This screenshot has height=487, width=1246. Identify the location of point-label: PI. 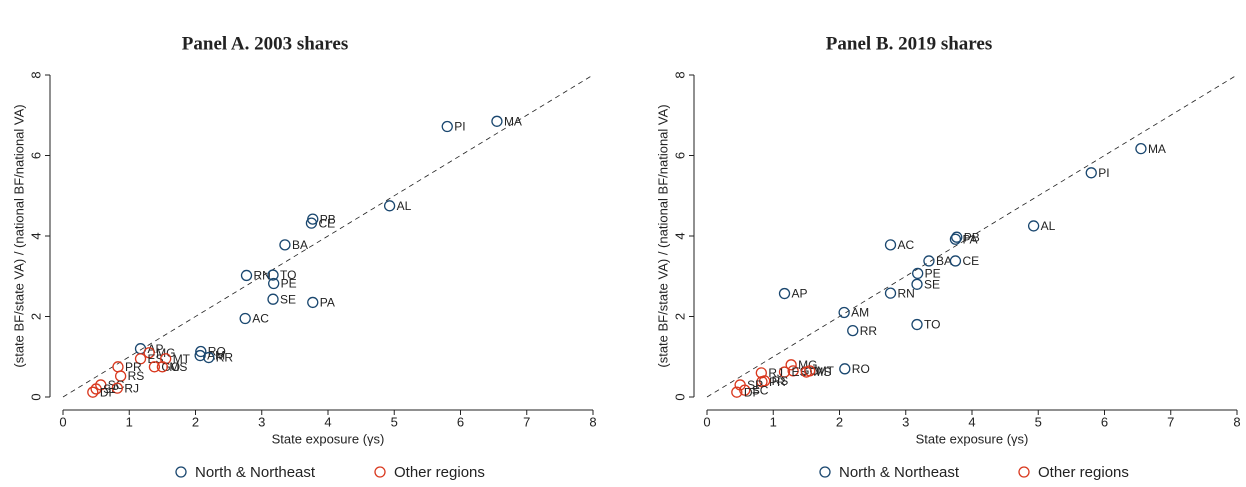
(459, 127).